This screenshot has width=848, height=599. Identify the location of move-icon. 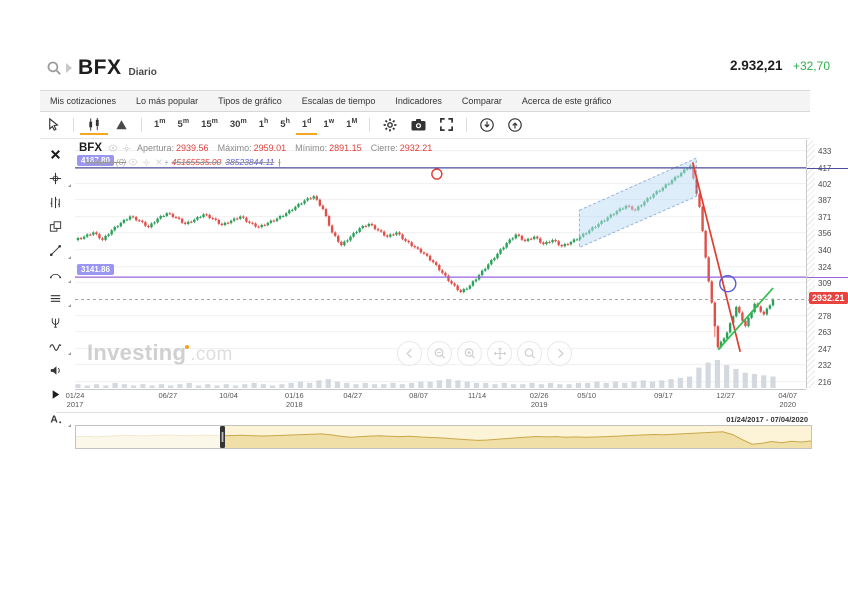
(499, 353).